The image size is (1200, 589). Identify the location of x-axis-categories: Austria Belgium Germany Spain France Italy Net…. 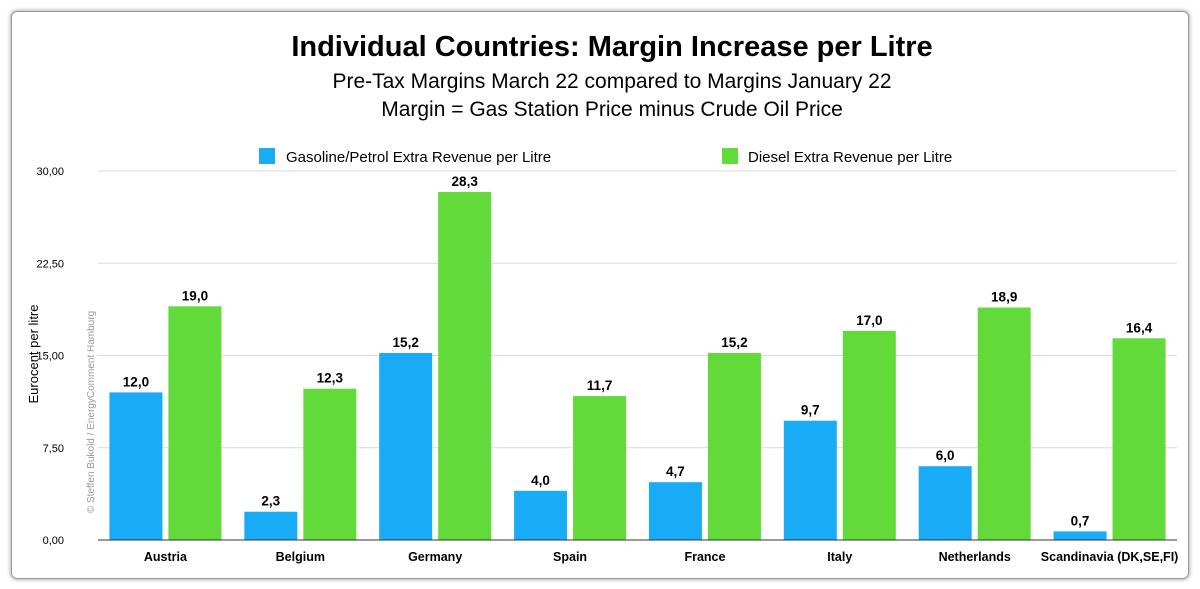
(661, 557).